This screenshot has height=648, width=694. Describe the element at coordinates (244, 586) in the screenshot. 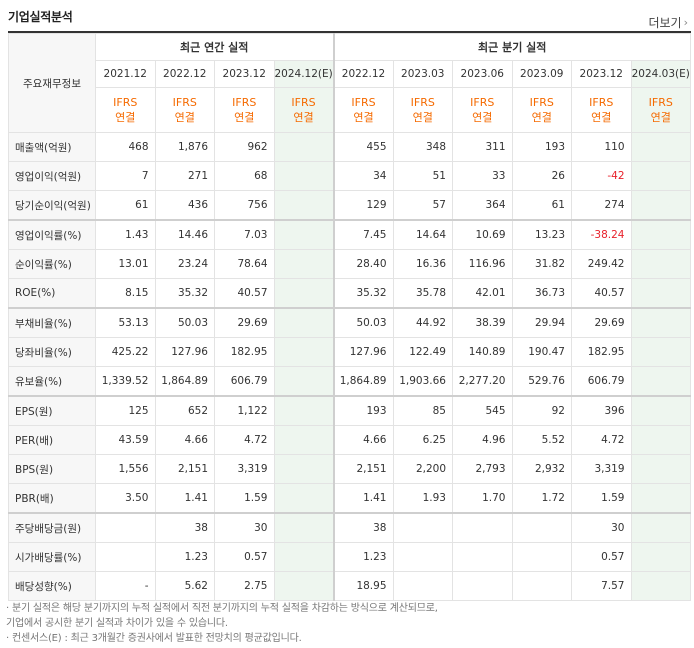

I see `value-cell: 2.75` at that location.